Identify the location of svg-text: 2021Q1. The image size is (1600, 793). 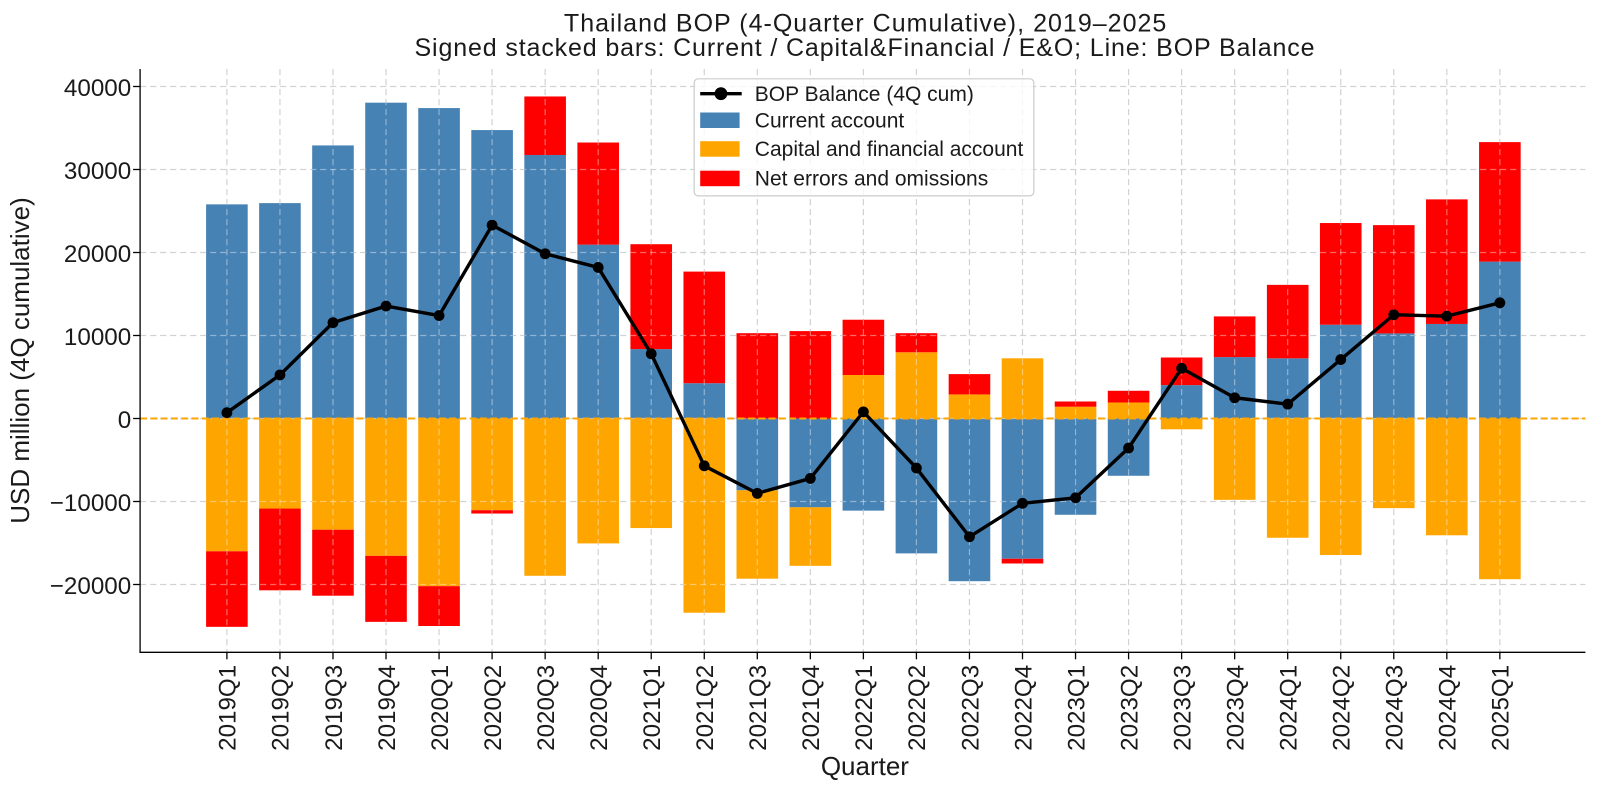
(652, 708).